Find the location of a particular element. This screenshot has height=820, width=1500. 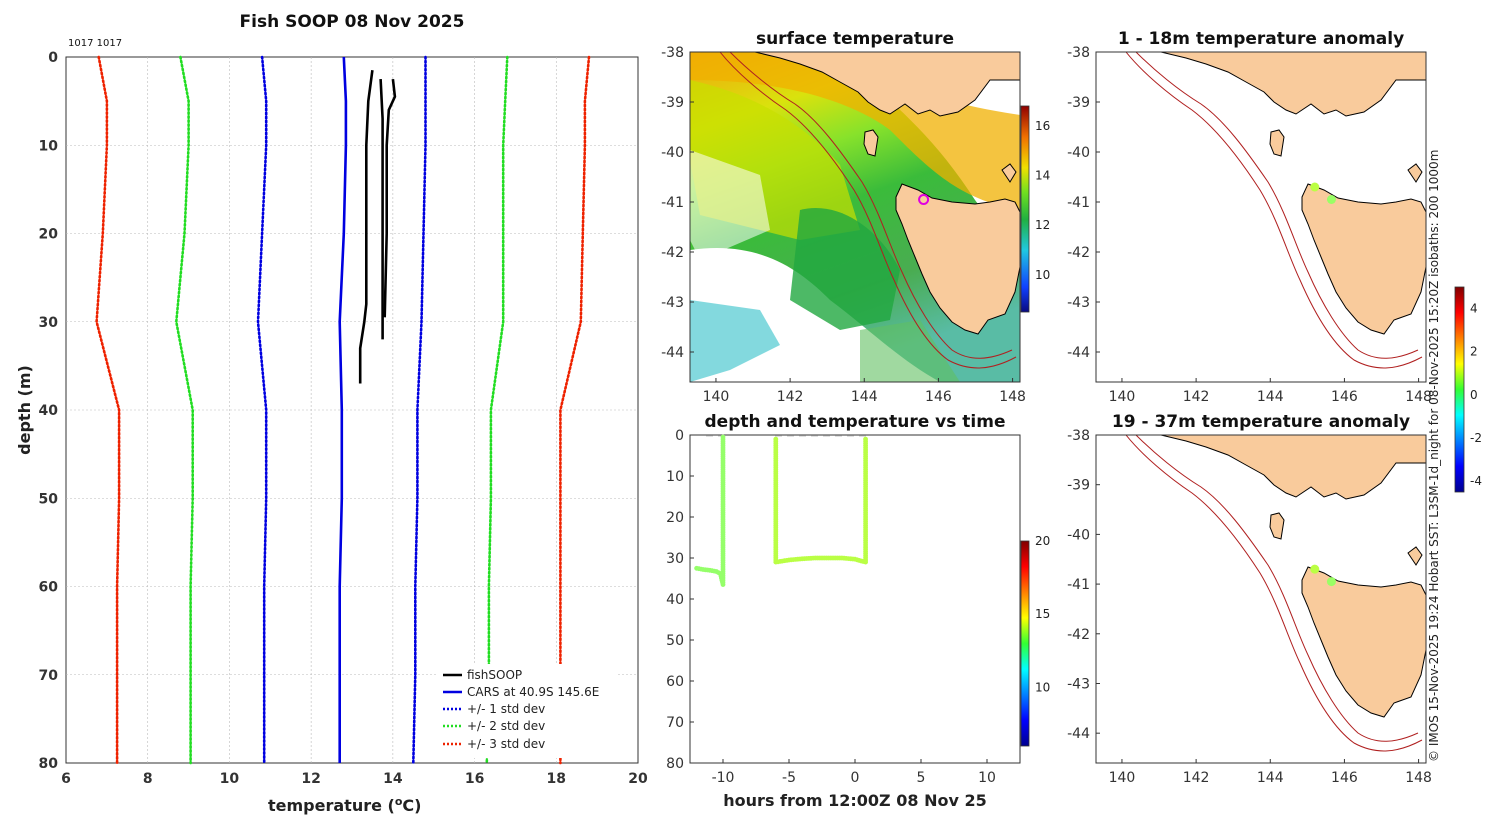

profile-x-tick: 14 is located at coordinates (393, 779).